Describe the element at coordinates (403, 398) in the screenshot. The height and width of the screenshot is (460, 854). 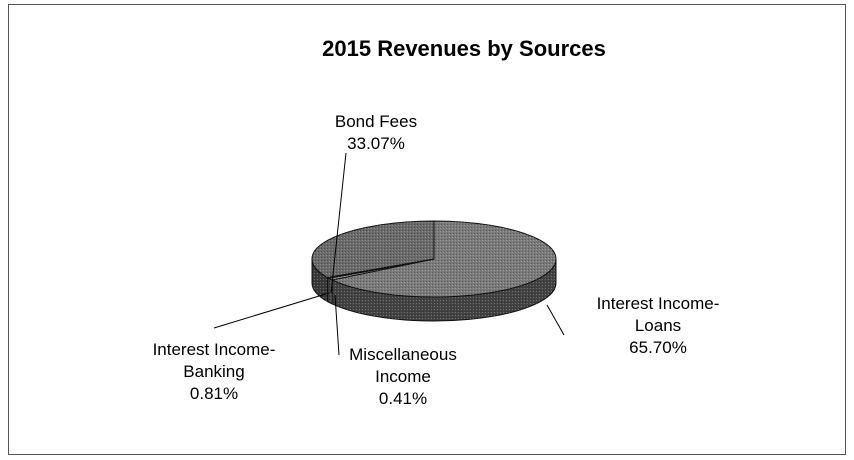
I see `slice-value-label-2: 0.41%` at that location.